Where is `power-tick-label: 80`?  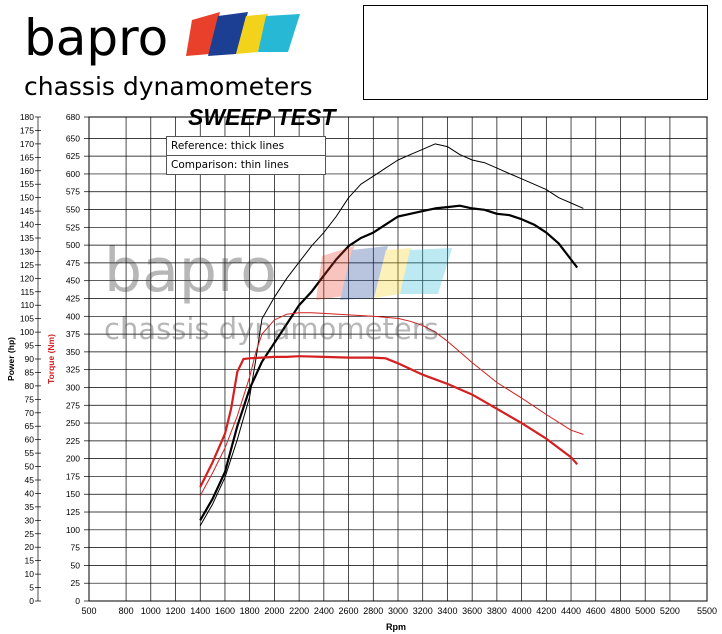 power-tick-label: 80 is located at coordinates (30, 386).